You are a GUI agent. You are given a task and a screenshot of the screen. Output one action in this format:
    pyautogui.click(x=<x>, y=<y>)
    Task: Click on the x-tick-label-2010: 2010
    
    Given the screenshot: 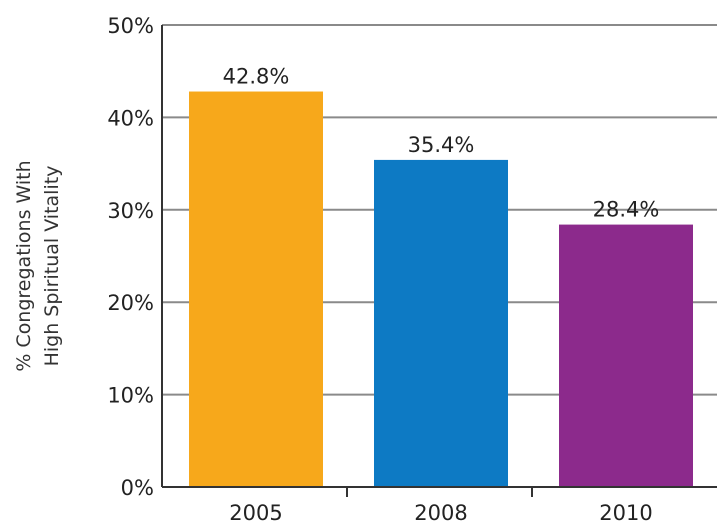 What is the action you would take?
    pyautogui.click(x=625, y=513)
    